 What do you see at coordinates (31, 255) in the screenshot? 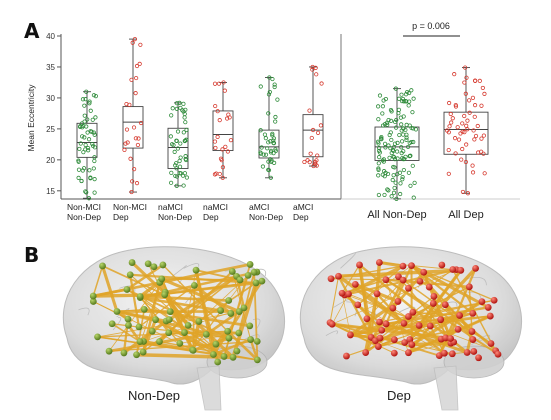
I see `panel-b-letter: B` at bounding box center [31, 255].